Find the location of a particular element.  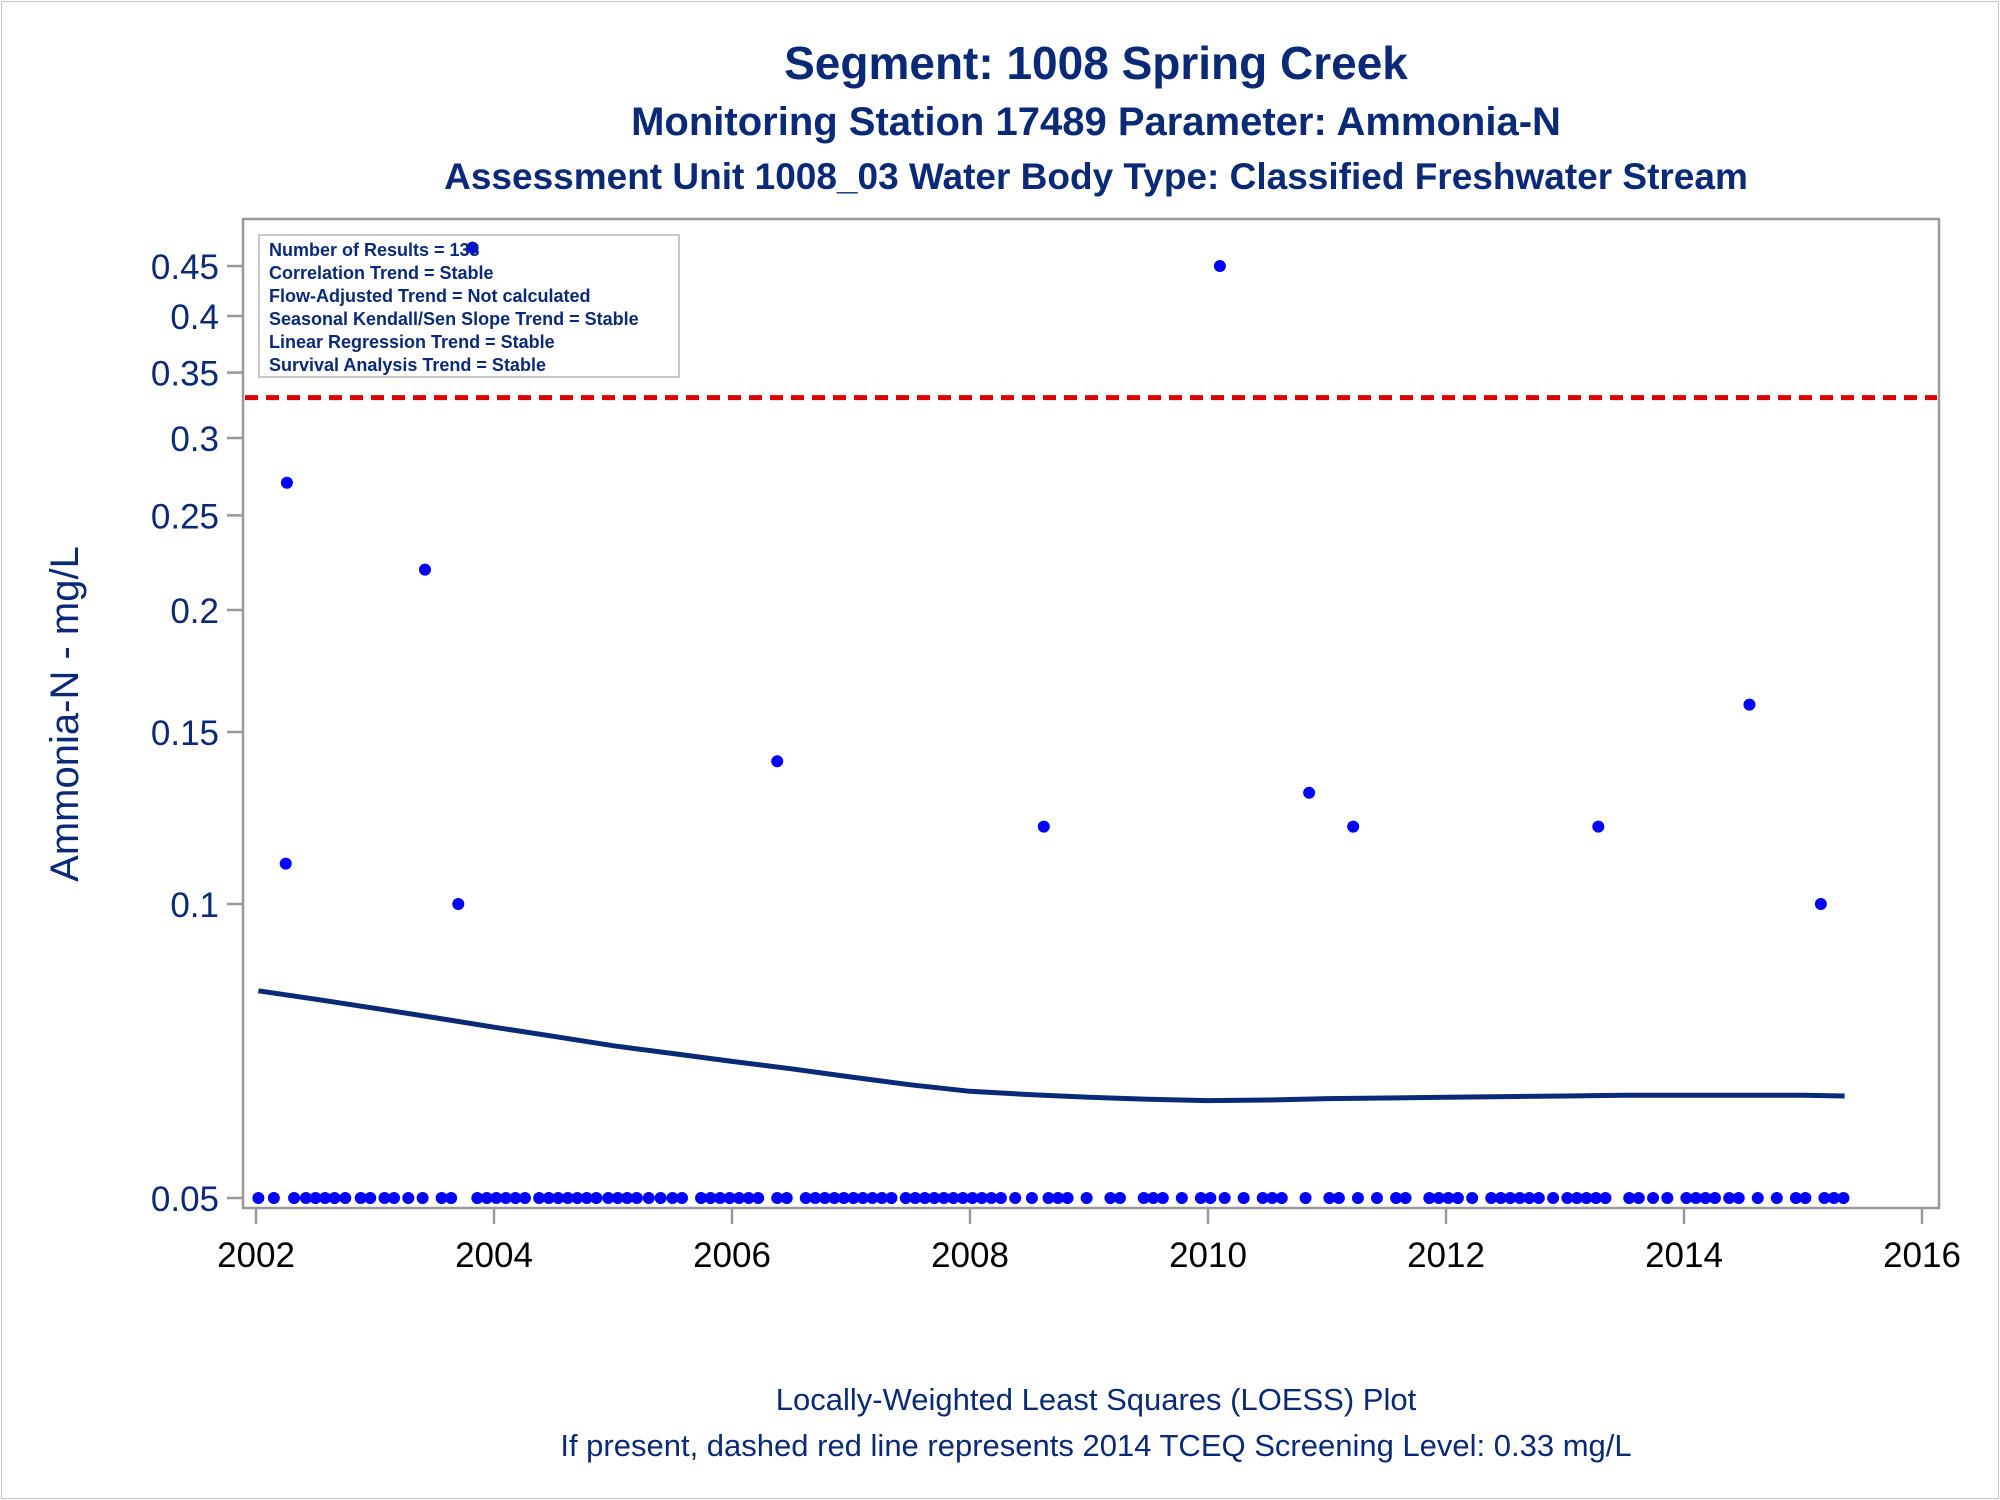

trend-summary-line: Flow-Adjusted Trend = Not calculated is located at coordinates (430, 296).